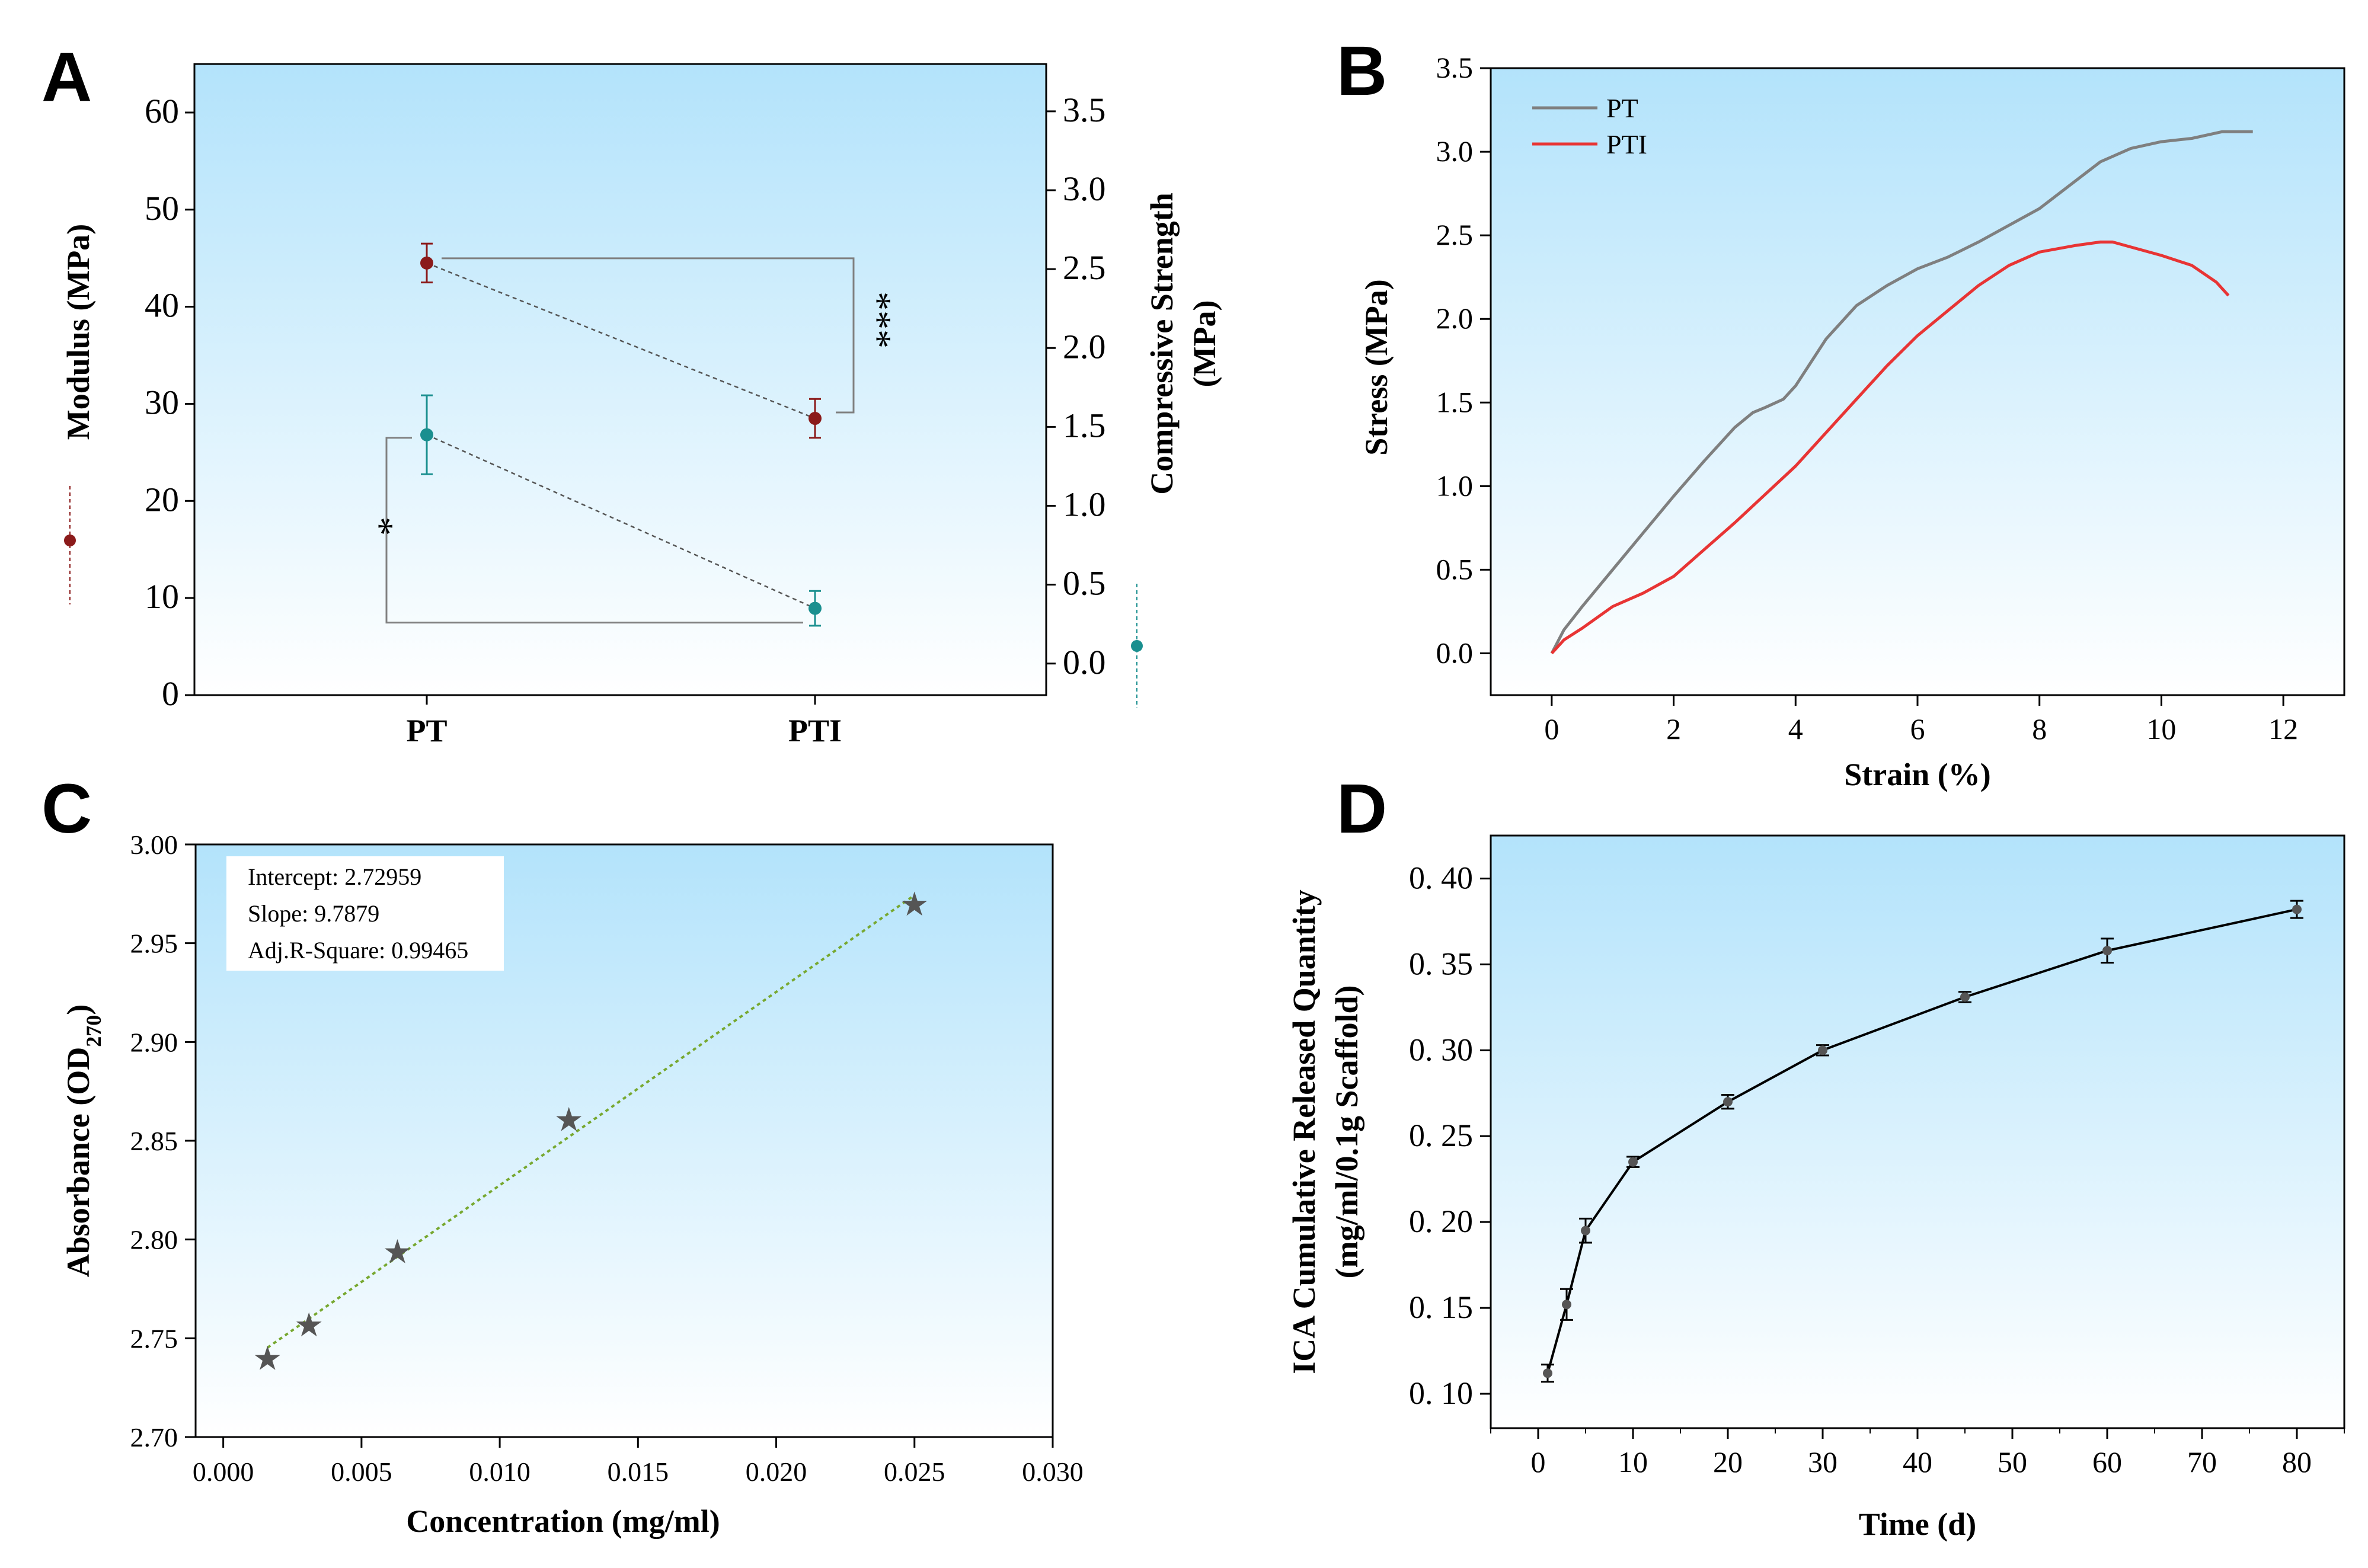 The width and height of the screenshot is (2368, 1568). What do you see at coordinates (1084, 425) in the screenshot?
I see `a-right-tick-label: 1.5` at bounding box center [1084, 425].